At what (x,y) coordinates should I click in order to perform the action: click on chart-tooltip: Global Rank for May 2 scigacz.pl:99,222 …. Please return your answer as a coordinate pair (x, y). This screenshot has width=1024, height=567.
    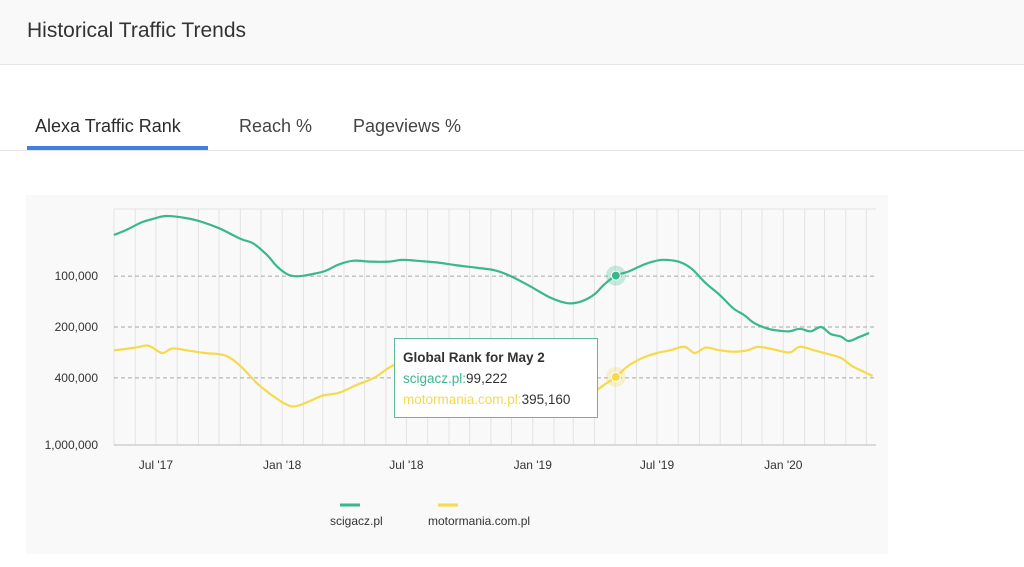
    Looking at the image, I should click on (496, 378).